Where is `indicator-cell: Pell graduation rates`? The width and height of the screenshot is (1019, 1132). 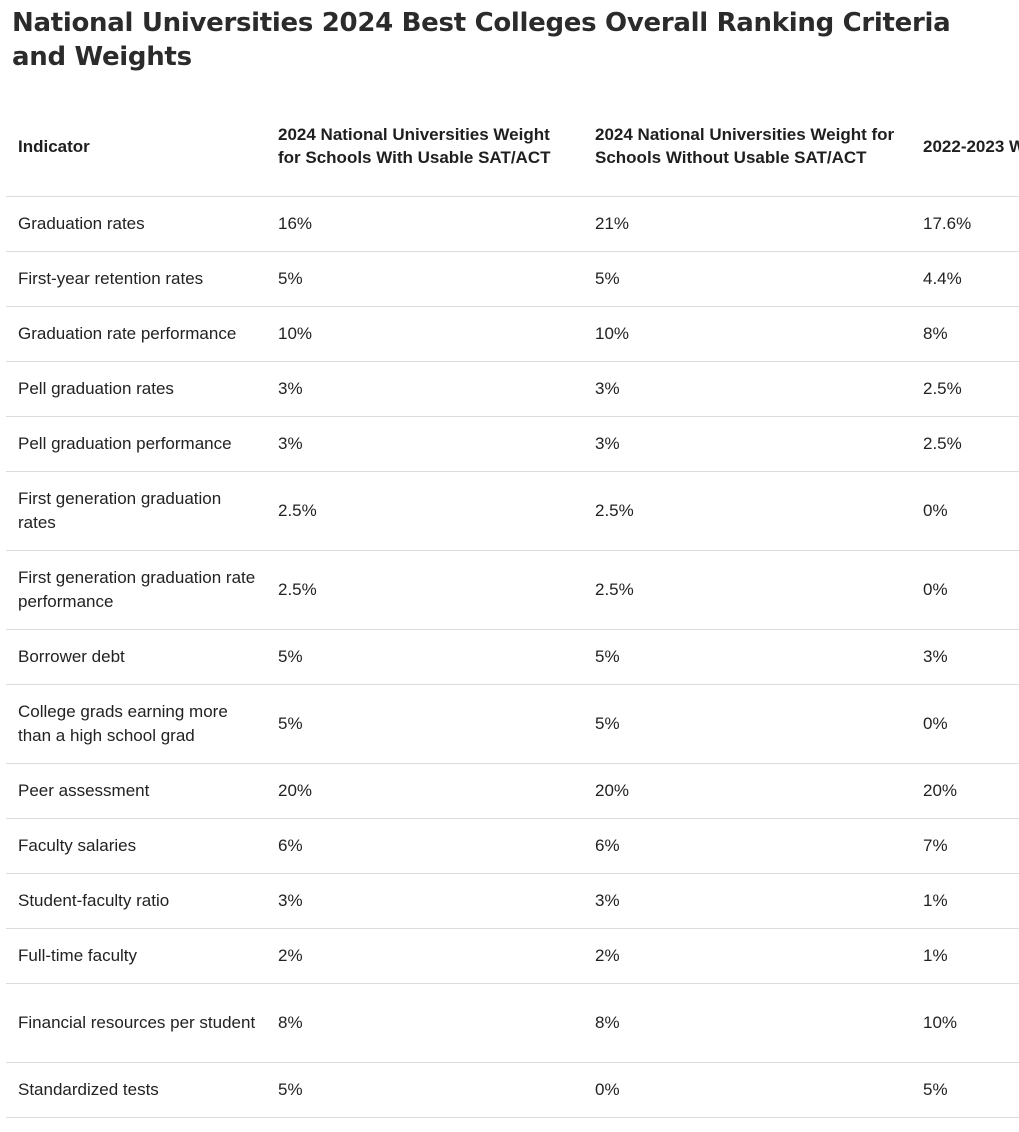 indicator-cell: Pell graduation rates is located at coordinates (136, 389).